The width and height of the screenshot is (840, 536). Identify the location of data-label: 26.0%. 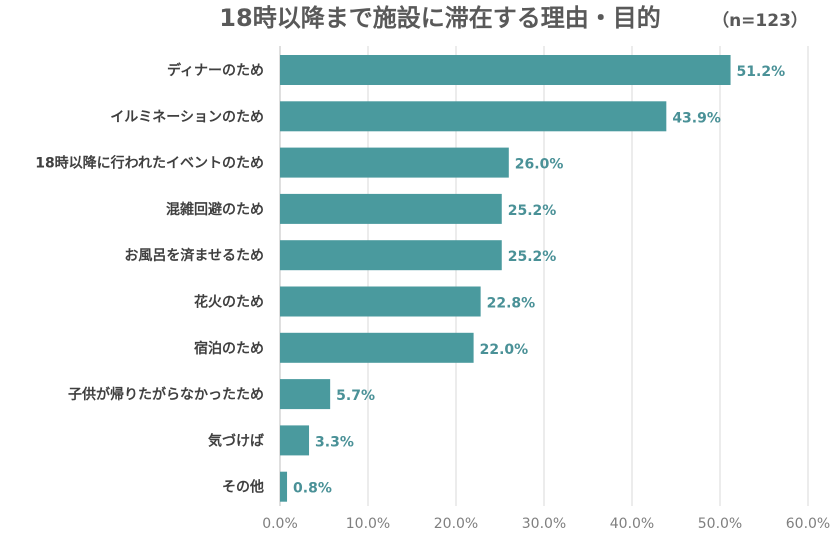
(539, 165).